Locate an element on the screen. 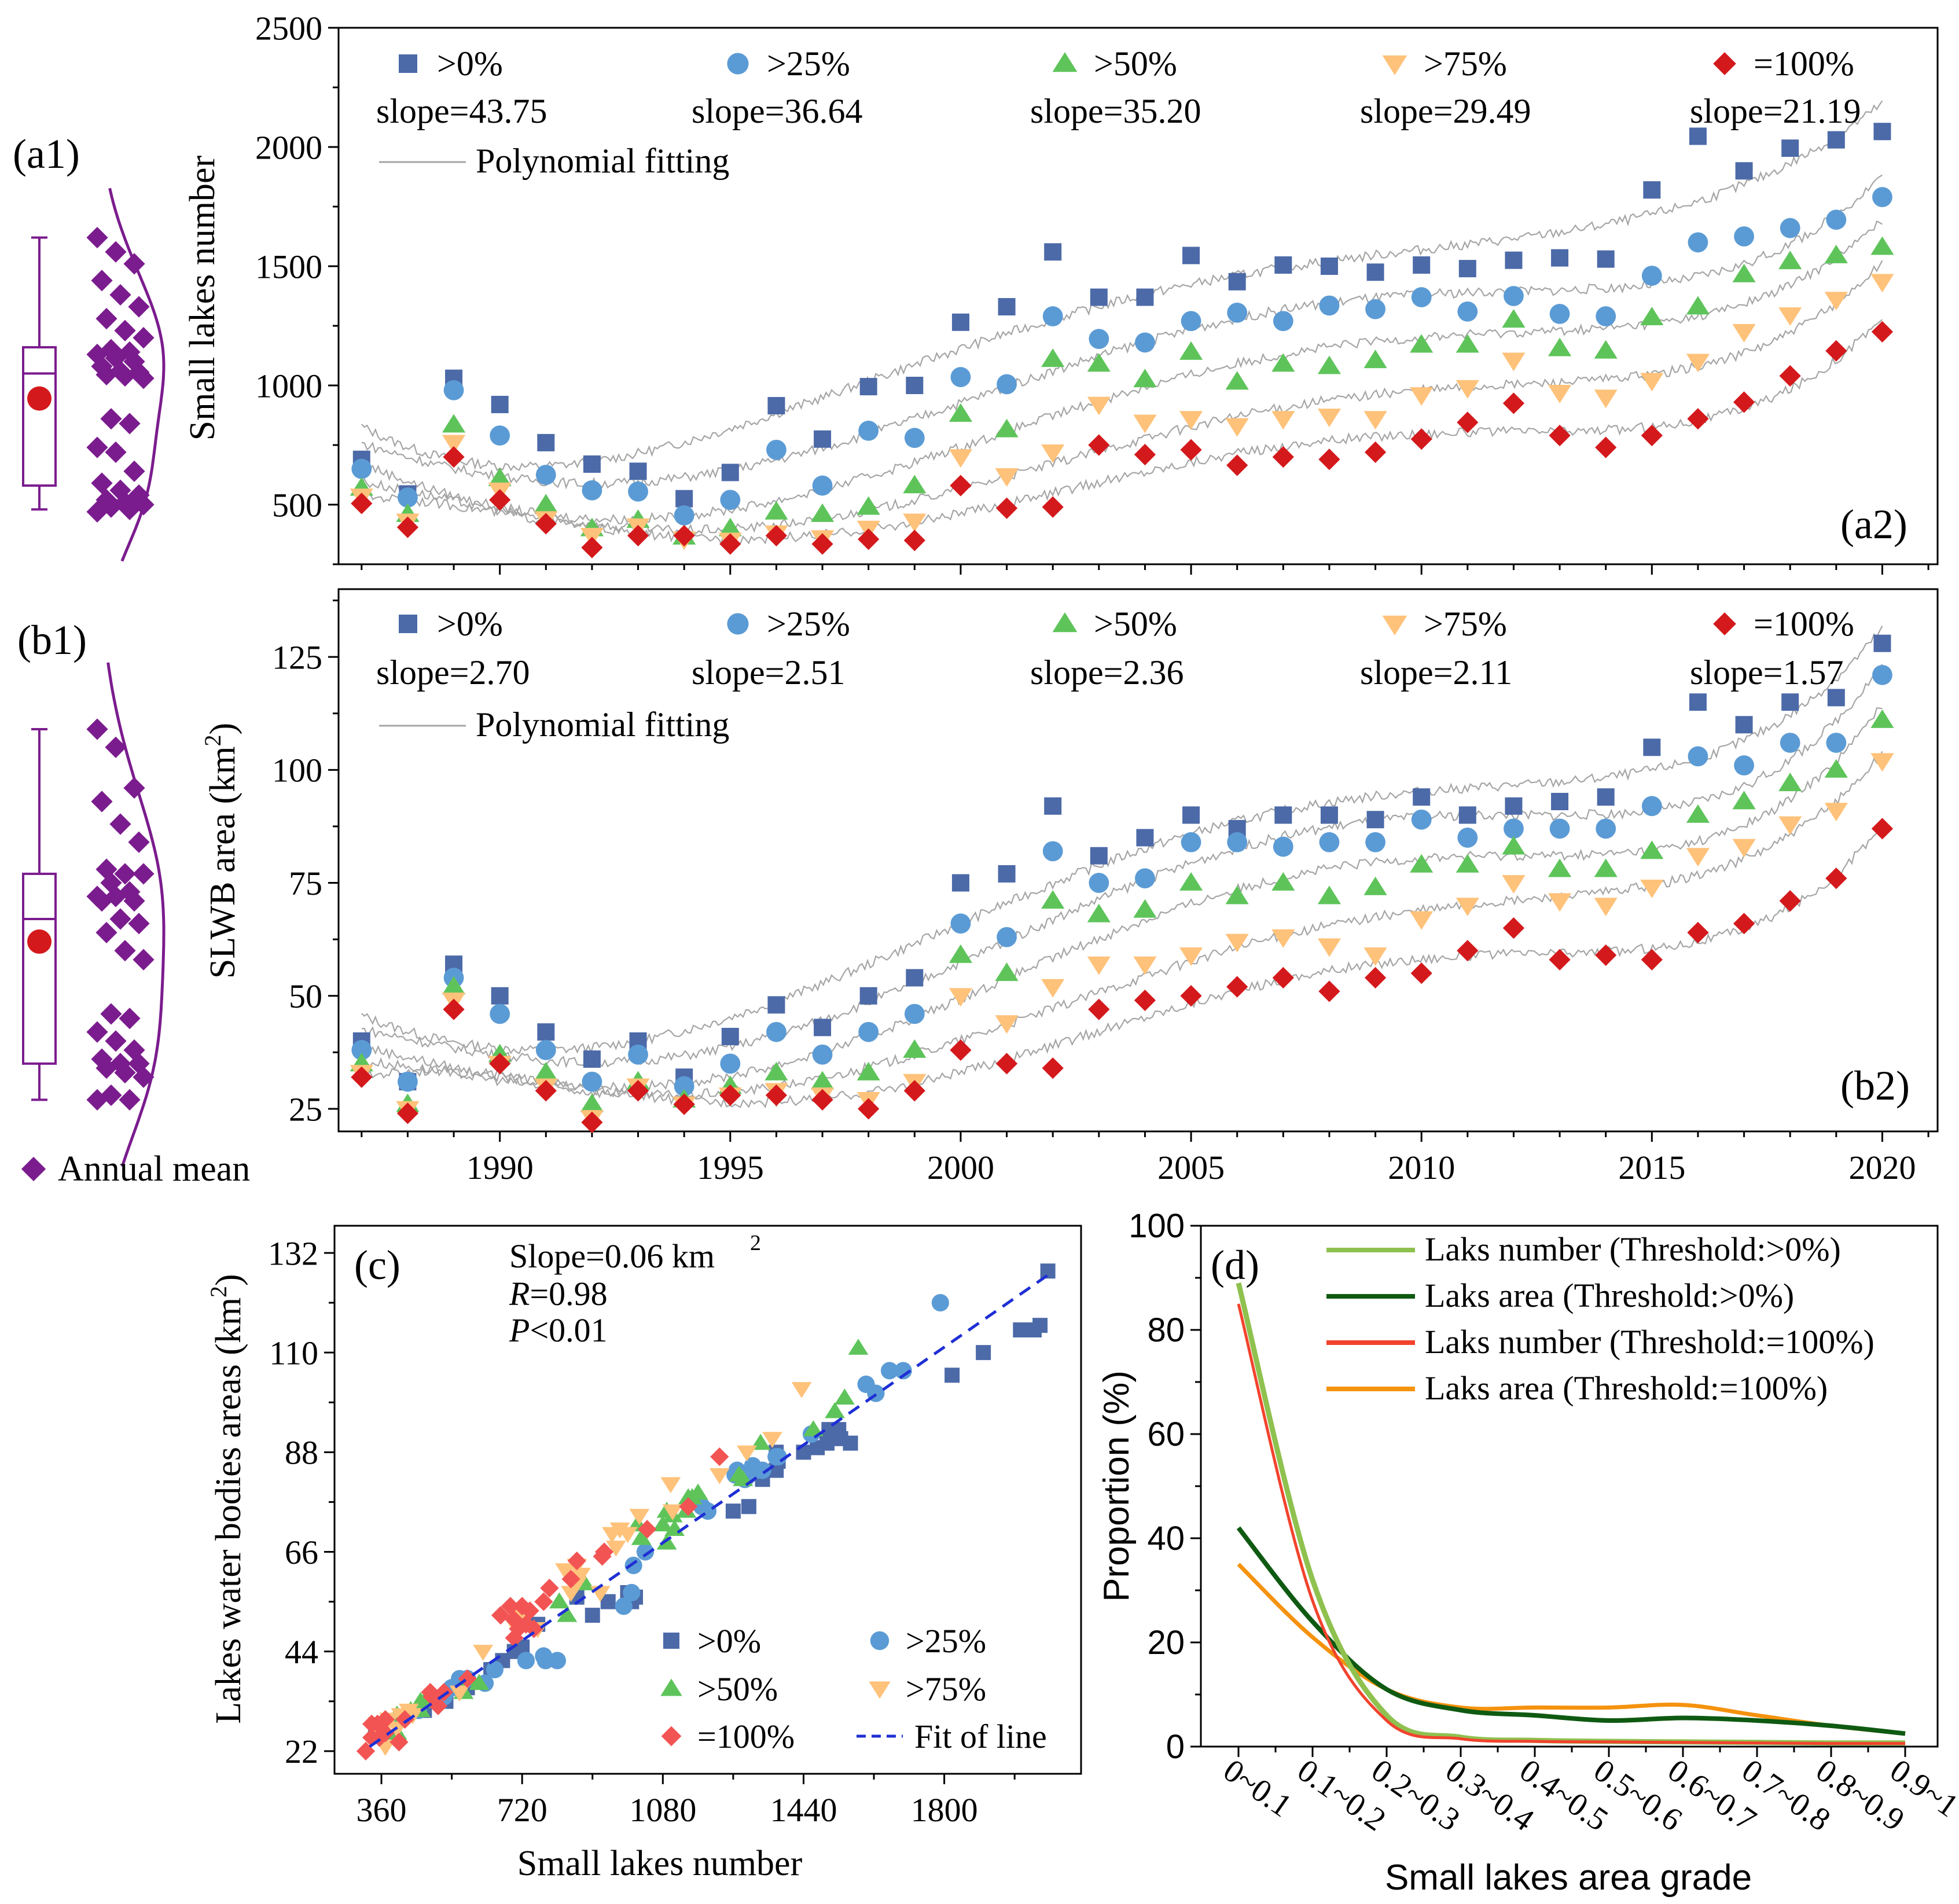  x-axis-tick-label: 360 is located at coordinates (381, 1810).